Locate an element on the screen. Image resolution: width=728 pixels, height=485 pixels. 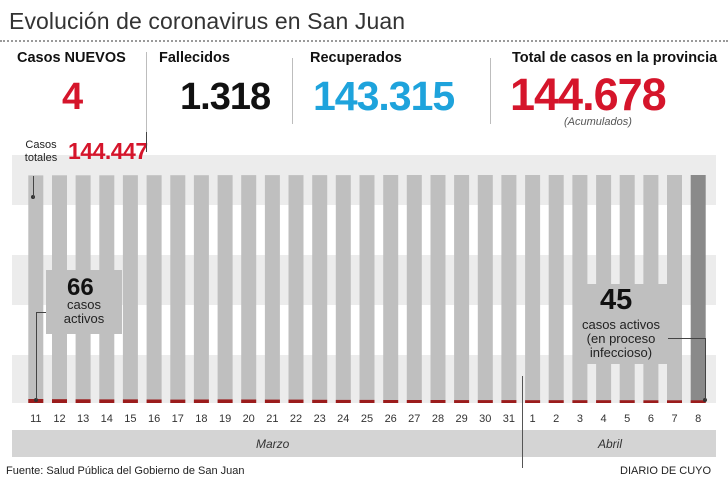
x-tick-label: 1 is located at coordinates (533, 419).